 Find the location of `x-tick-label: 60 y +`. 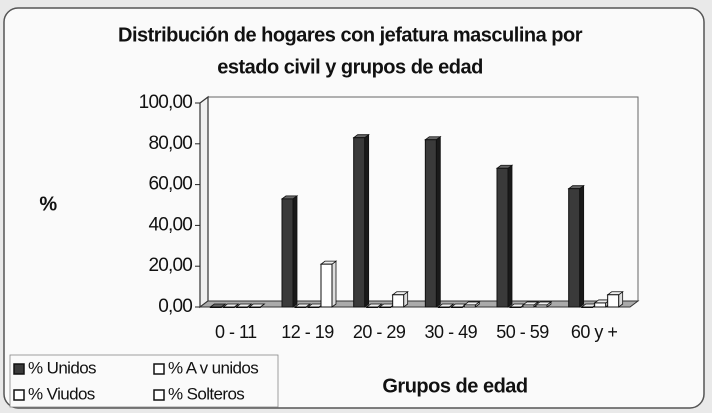

x-tick-label: 60 y + is located at coordinates (594, 332).